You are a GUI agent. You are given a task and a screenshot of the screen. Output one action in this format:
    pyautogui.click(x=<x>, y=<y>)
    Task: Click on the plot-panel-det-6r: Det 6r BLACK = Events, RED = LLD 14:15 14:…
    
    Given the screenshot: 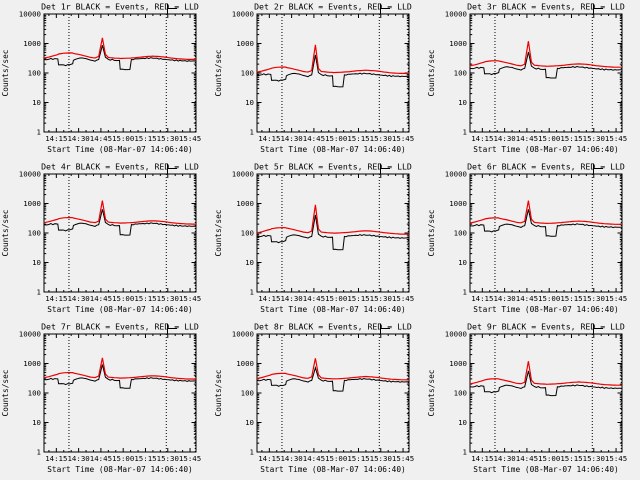 What is the action you would take?
    pyautogui.click(x=527, y=238)
    